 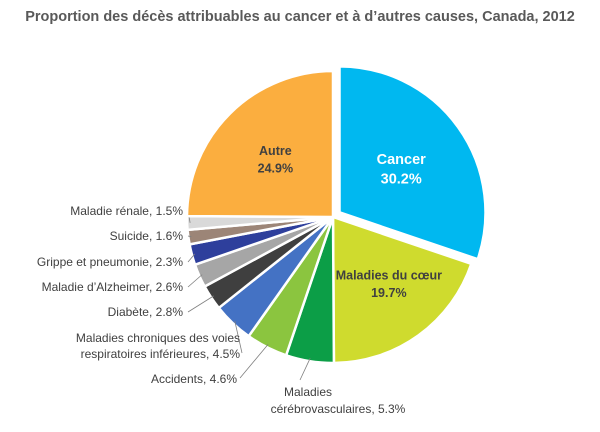 What do you see at coordinates (110, 262) in the screenshot?
I see `slice-label-grippe-et-pneumonie: Grippe et pneumonie, 2.3%` at bounding box center [110, 262].